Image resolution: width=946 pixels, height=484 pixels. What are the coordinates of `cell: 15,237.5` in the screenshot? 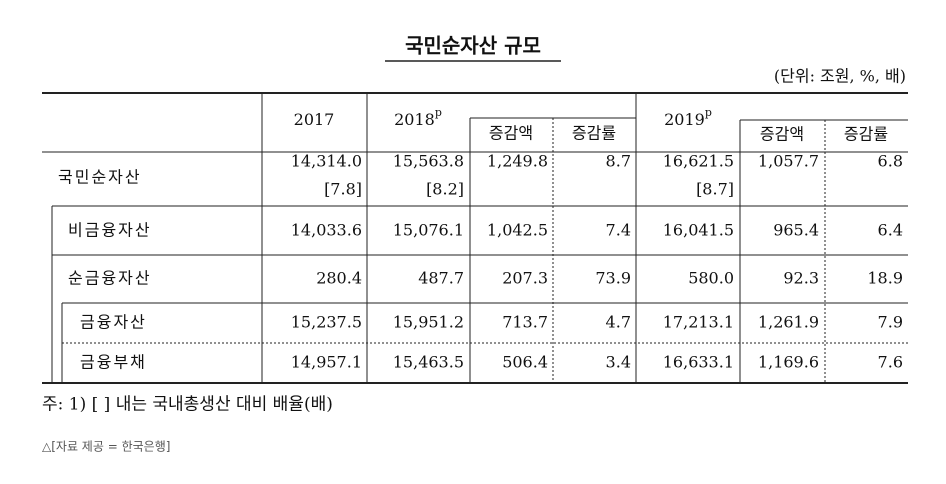 It's located at (326, 322).